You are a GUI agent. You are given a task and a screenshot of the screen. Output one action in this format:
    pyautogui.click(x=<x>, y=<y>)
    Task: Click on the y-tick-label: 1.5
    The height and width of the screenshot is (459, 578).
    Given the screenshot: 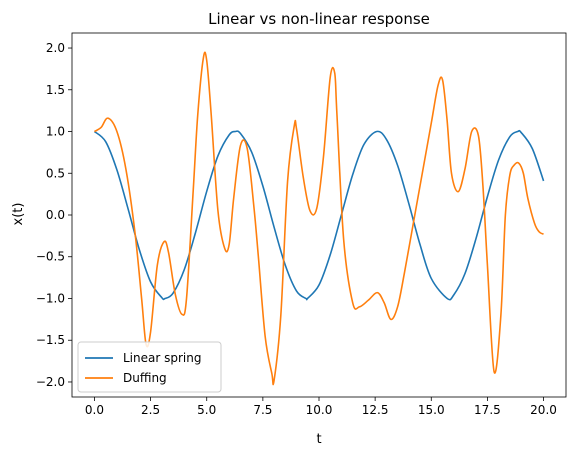 What is the action you would take?
    pyautogui.click(x=55, y=90)
    